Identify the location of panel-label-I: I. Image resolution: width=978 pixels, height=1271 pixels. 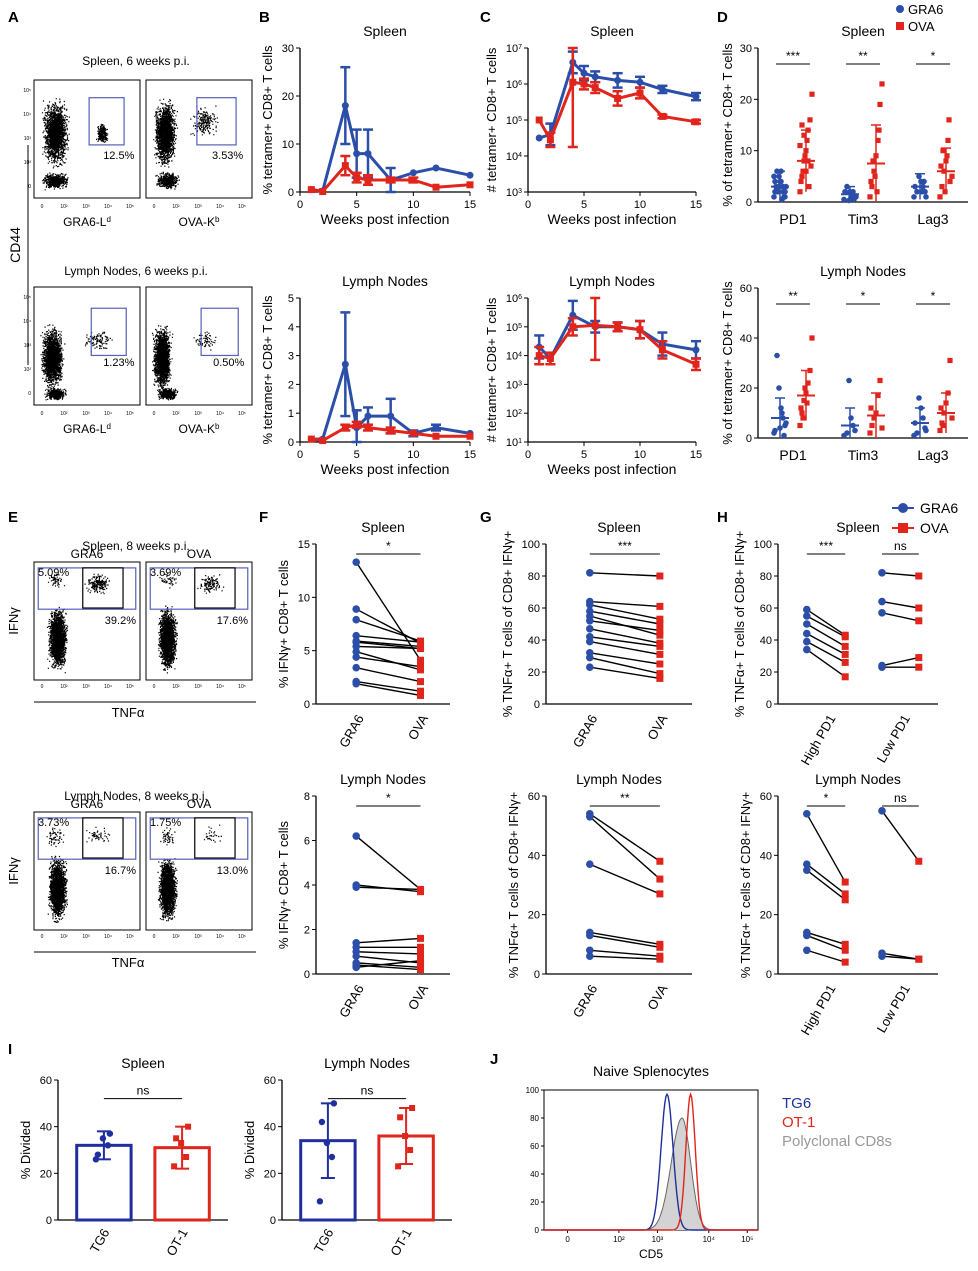
(10, 1049).